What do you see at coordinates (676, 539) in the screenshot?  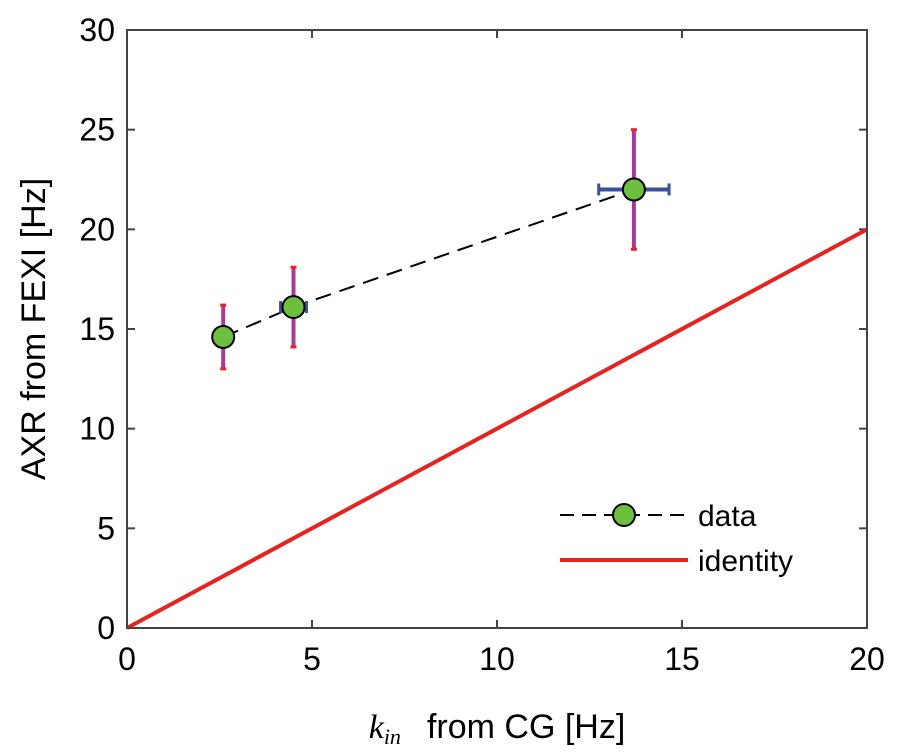 I see `legend: data identity` at bounding box center [676, 539].